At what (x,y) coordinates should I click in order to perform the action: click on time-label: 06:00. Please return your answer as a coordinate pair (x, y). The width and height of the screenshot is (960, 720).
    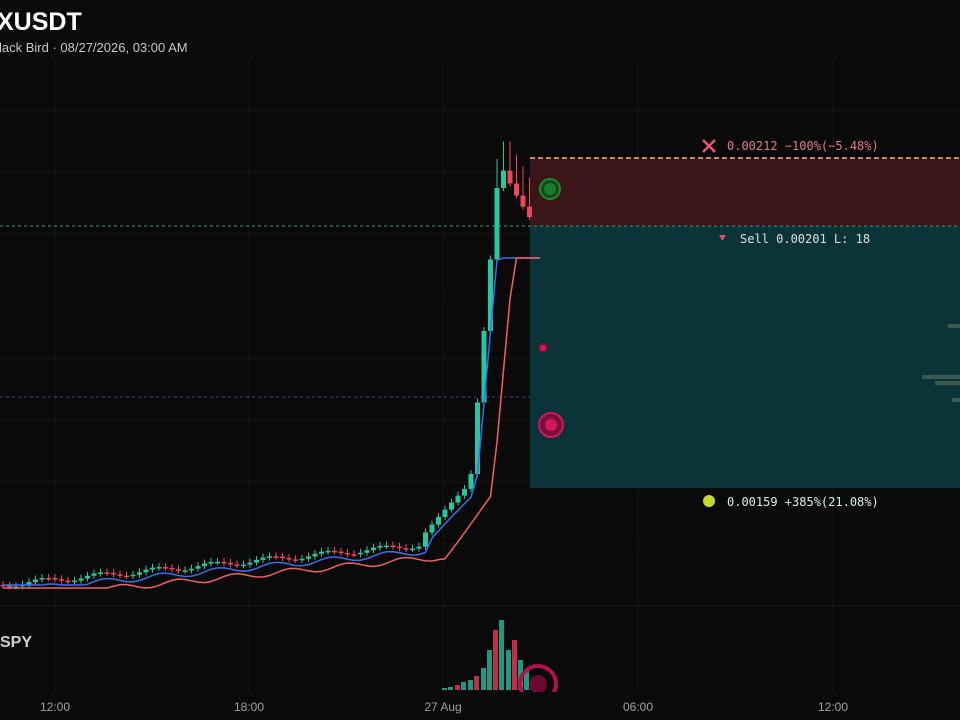
    Looking at the image, I should click on (638, 707).